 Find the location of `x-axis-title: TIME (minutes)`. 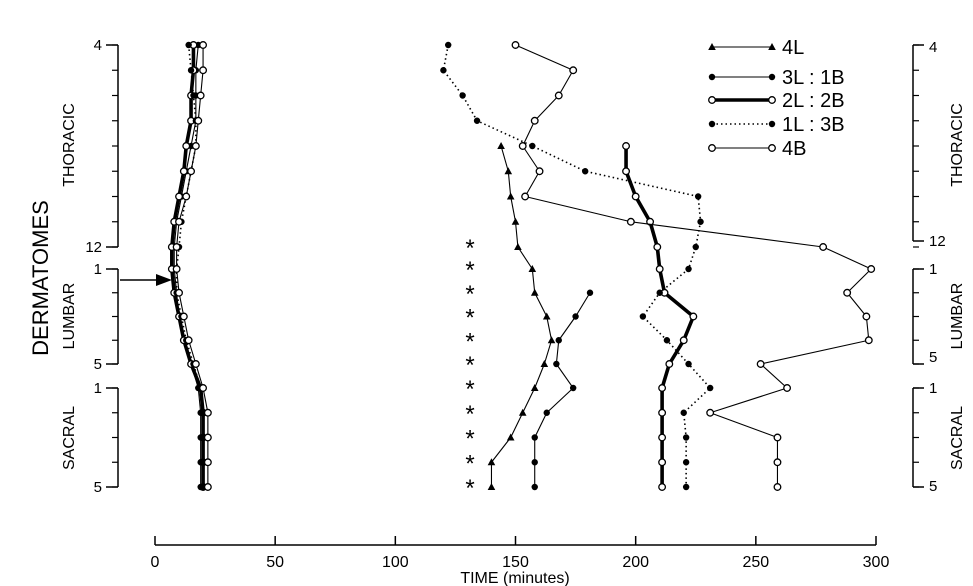

x-axis-title: TIME (minutes) is located at coordinates (514, 578).